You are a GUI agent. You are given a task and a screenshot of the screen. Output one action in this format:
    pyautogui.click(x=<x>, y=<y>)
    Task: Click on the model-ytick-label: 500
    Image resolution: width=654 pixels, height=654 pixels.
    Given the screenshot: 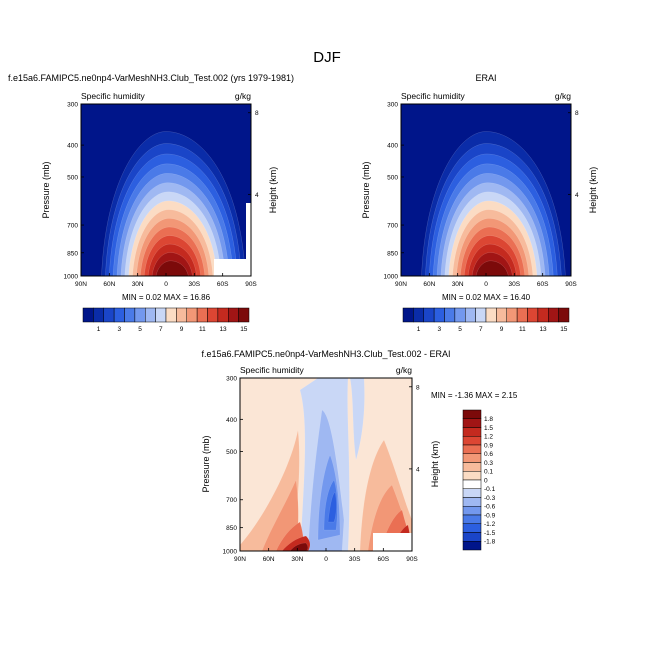 What is the action you would take?
    pyautogui.click(x=72, y=177)
    